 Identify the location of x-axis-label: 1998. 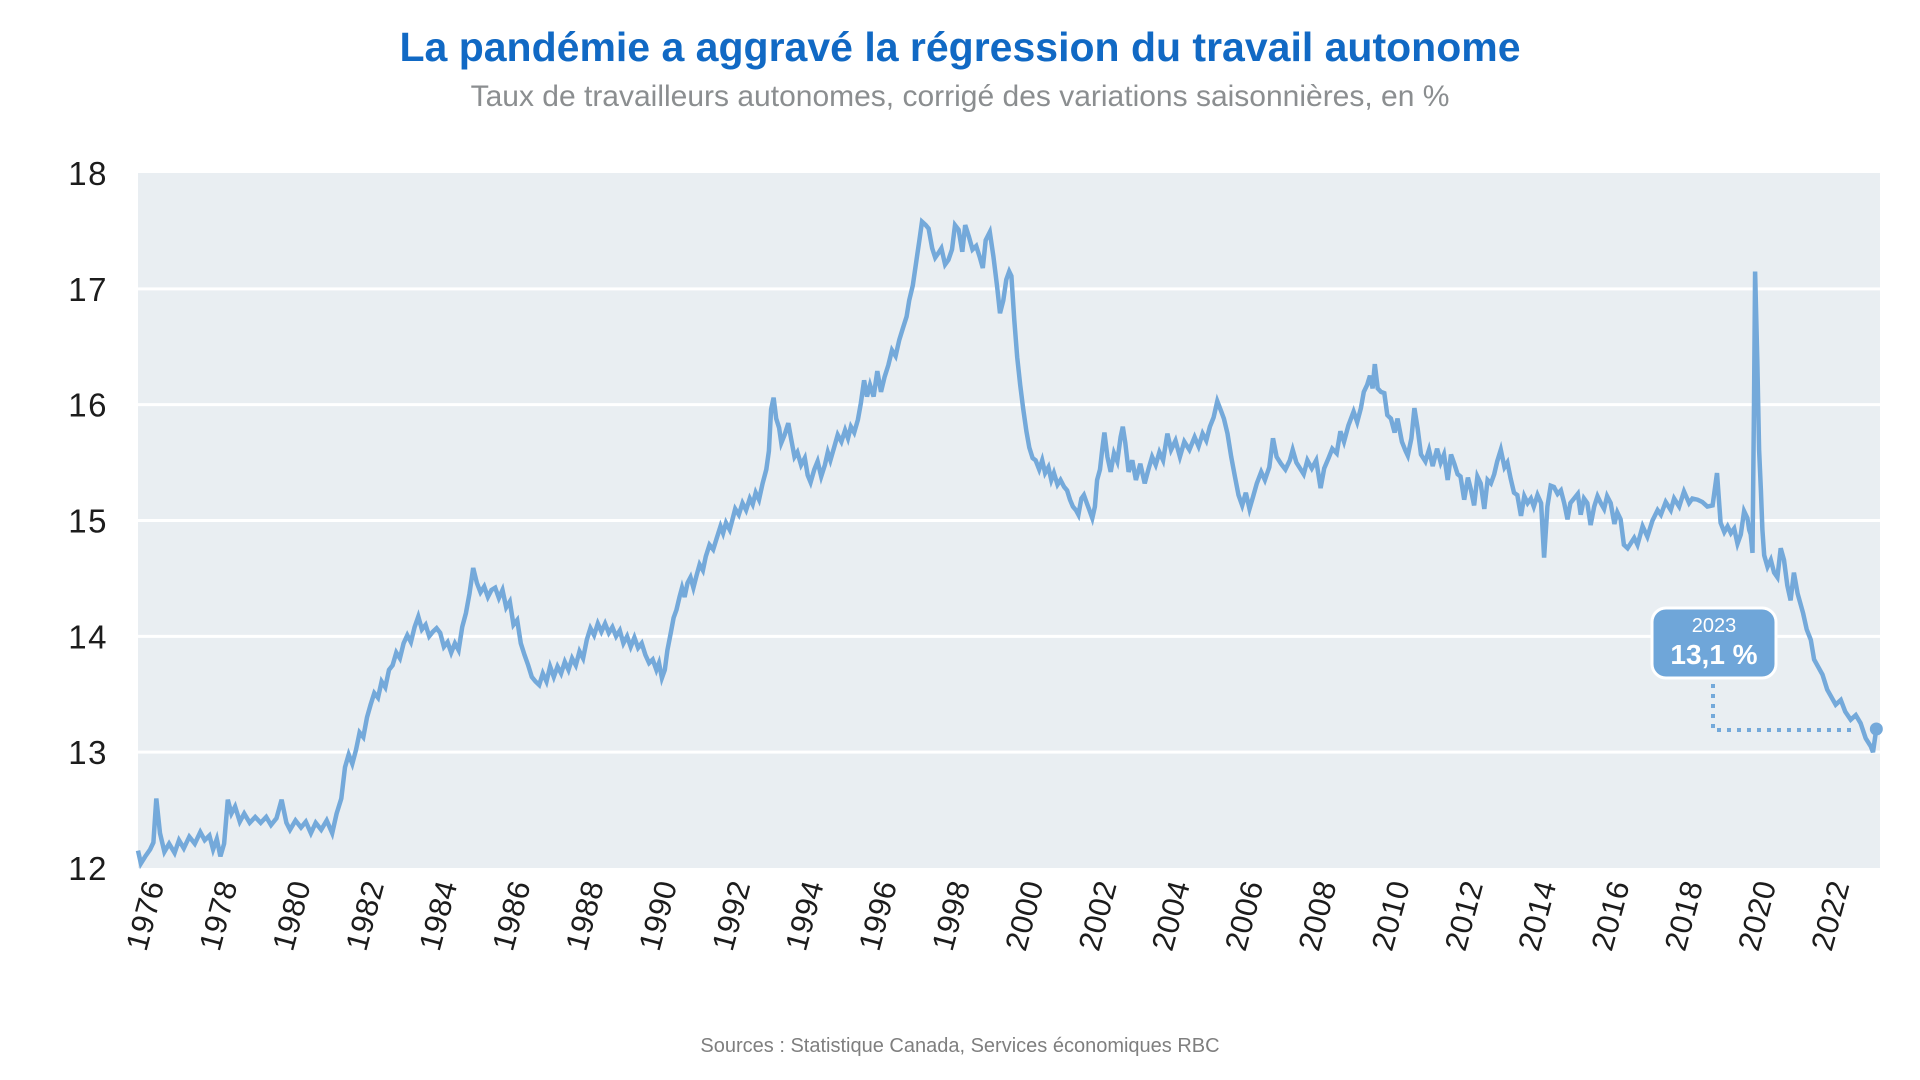
(951, 916).